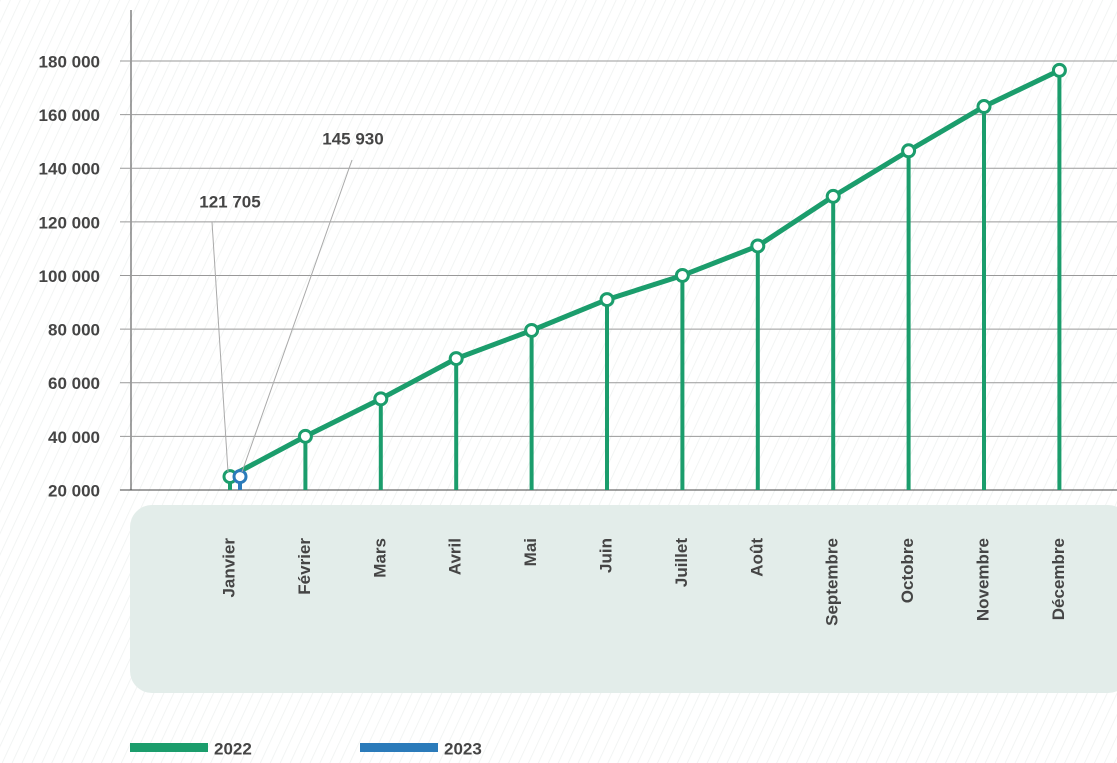 The image size is (1117, 763). What do you see at coordinates (74, 490) in the screenshot?
I see `y-tick-label: 20 000` at bounding box center [74, 490].